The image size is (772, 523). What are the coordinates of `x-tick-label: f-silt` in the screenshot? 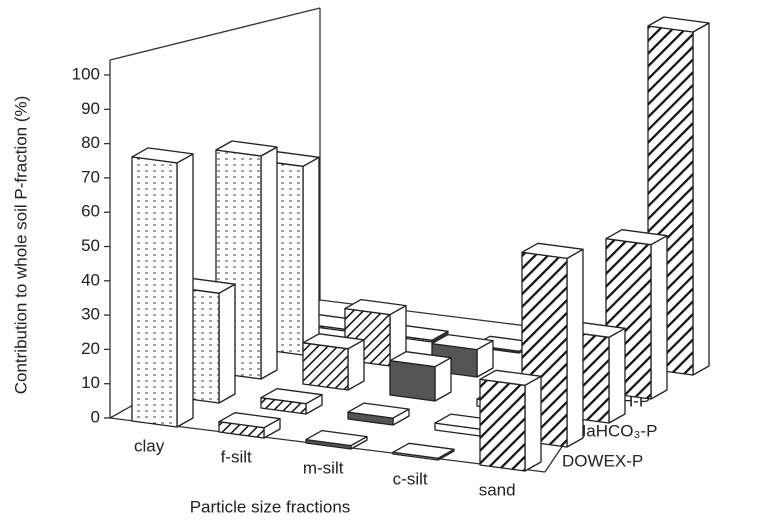 It's located at (236, 456).